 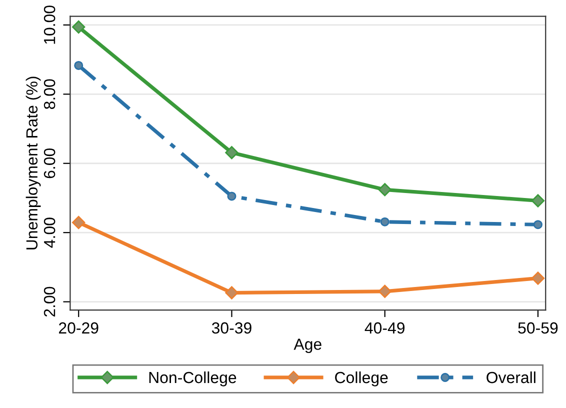 I want to click on y-tick-label: 10.00, so click(x=50, y=25).